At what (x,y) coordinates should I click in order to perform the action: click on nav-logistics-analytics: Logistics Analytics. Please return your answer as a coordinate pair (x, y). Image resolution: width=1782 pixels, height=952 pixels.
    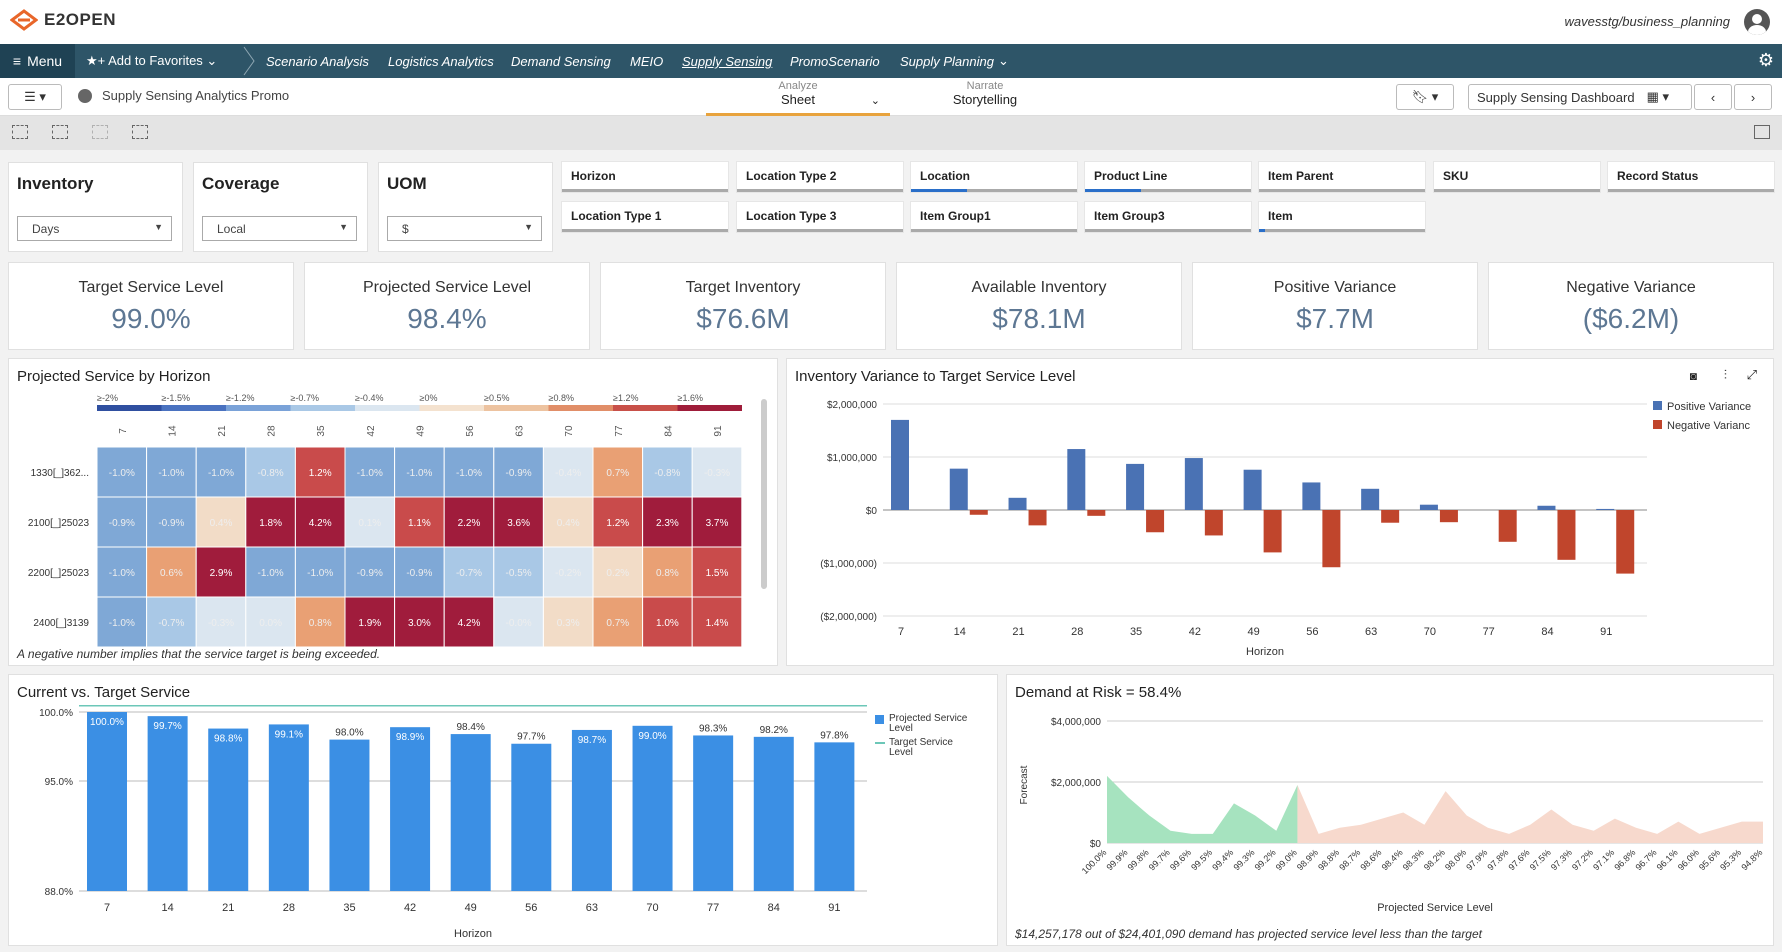
    Looking at the image, I should click on (441, 61).